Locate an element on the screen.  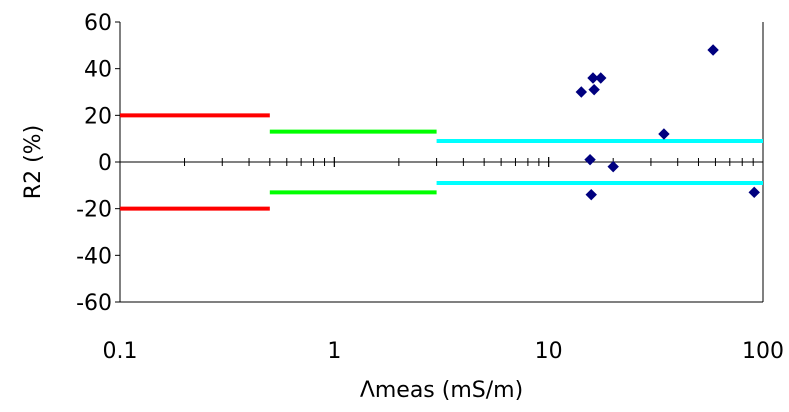
y-tick-labels: 60 40 20 0 -20 -40 -60 is located at coordinates (94, 163).